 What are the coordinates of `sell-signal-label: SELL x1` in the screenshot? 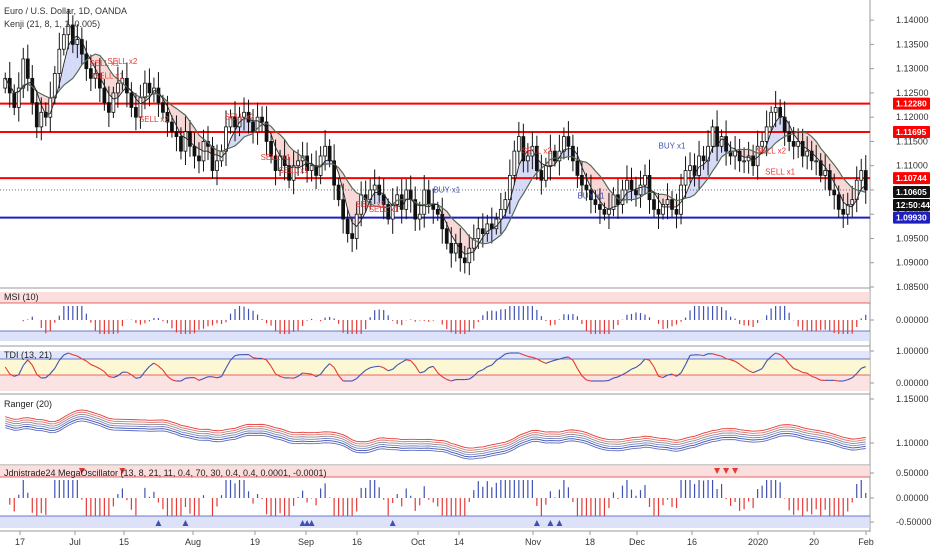 It's located at (294, 170).